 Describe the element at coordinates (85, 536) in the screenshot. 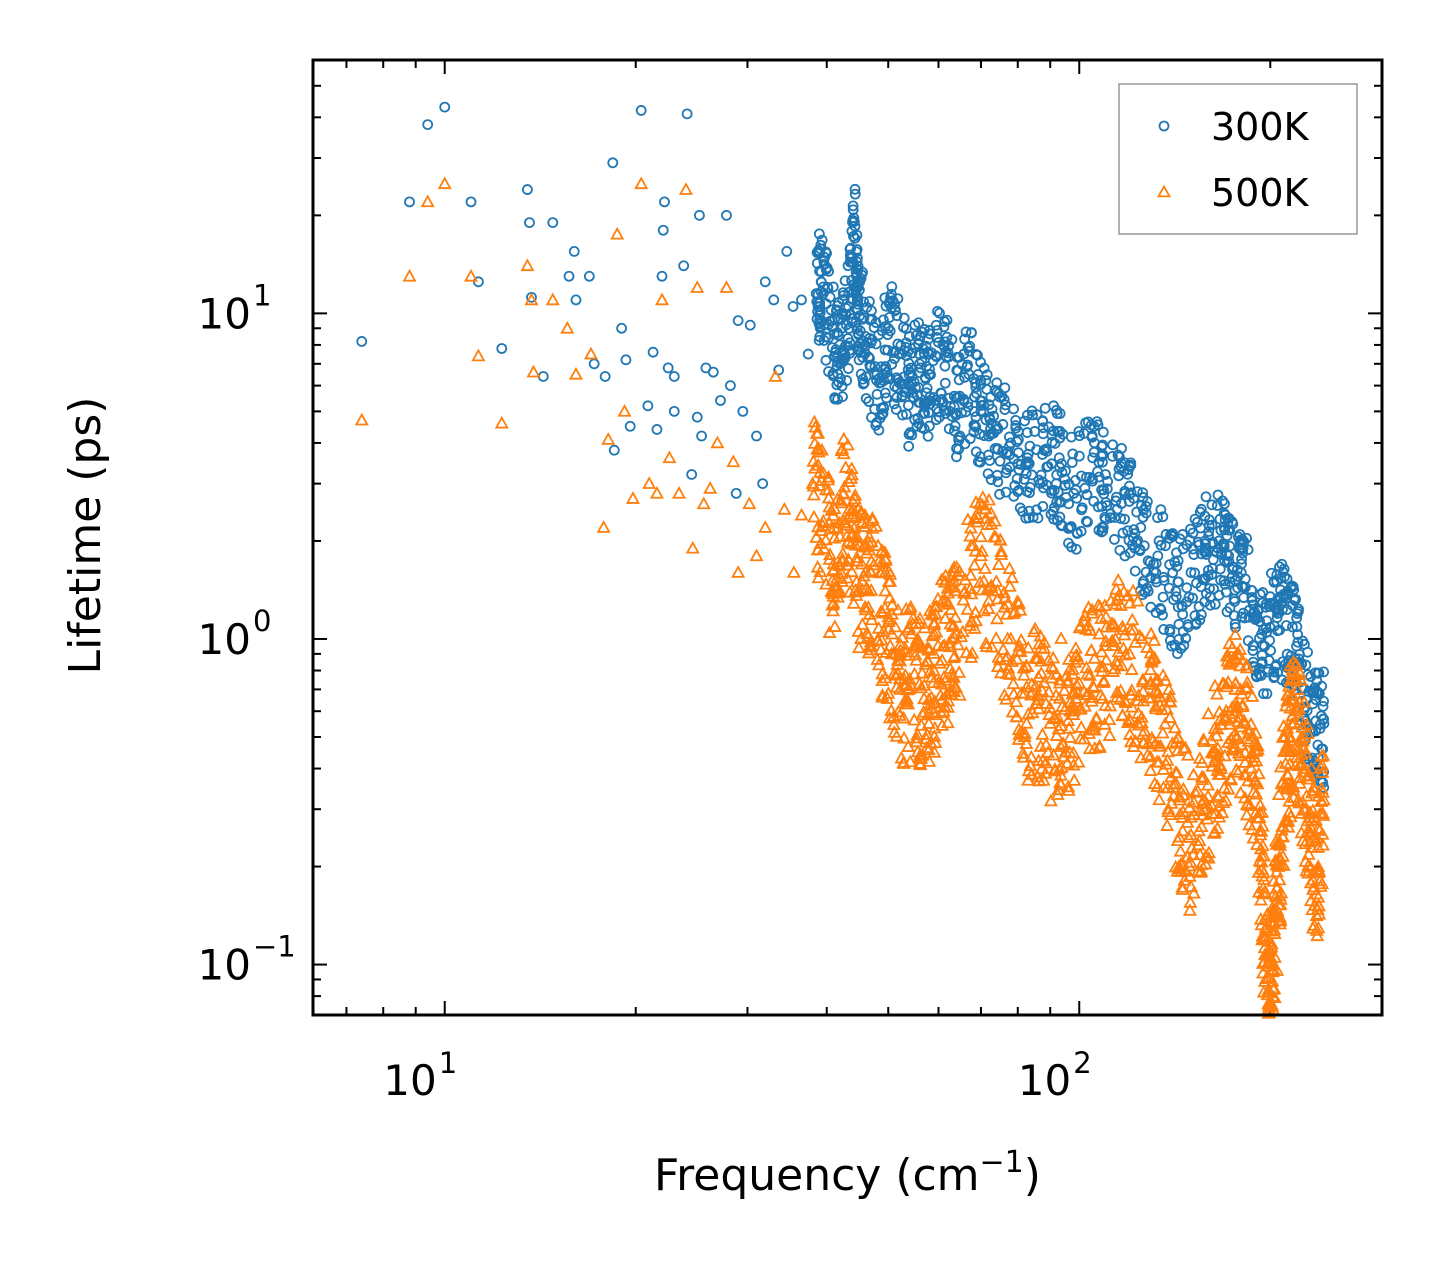

I see `y-axis-label: Lifetime (ps)` at that location.